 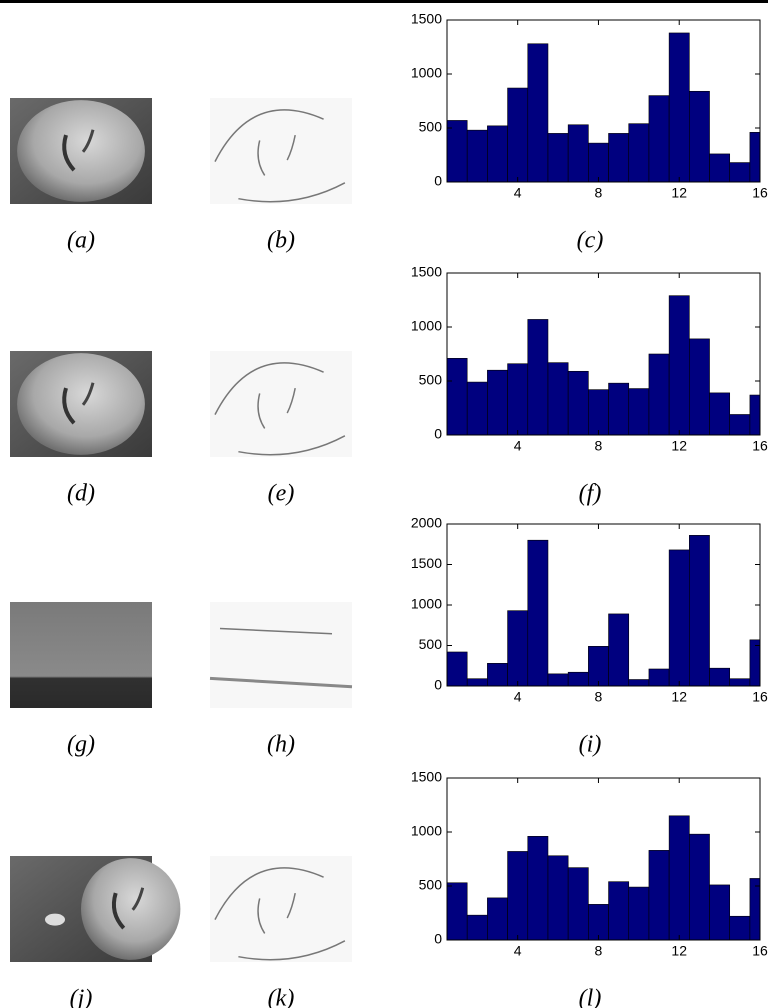 I want to click on caption: (a), so click(x=81, y=241).